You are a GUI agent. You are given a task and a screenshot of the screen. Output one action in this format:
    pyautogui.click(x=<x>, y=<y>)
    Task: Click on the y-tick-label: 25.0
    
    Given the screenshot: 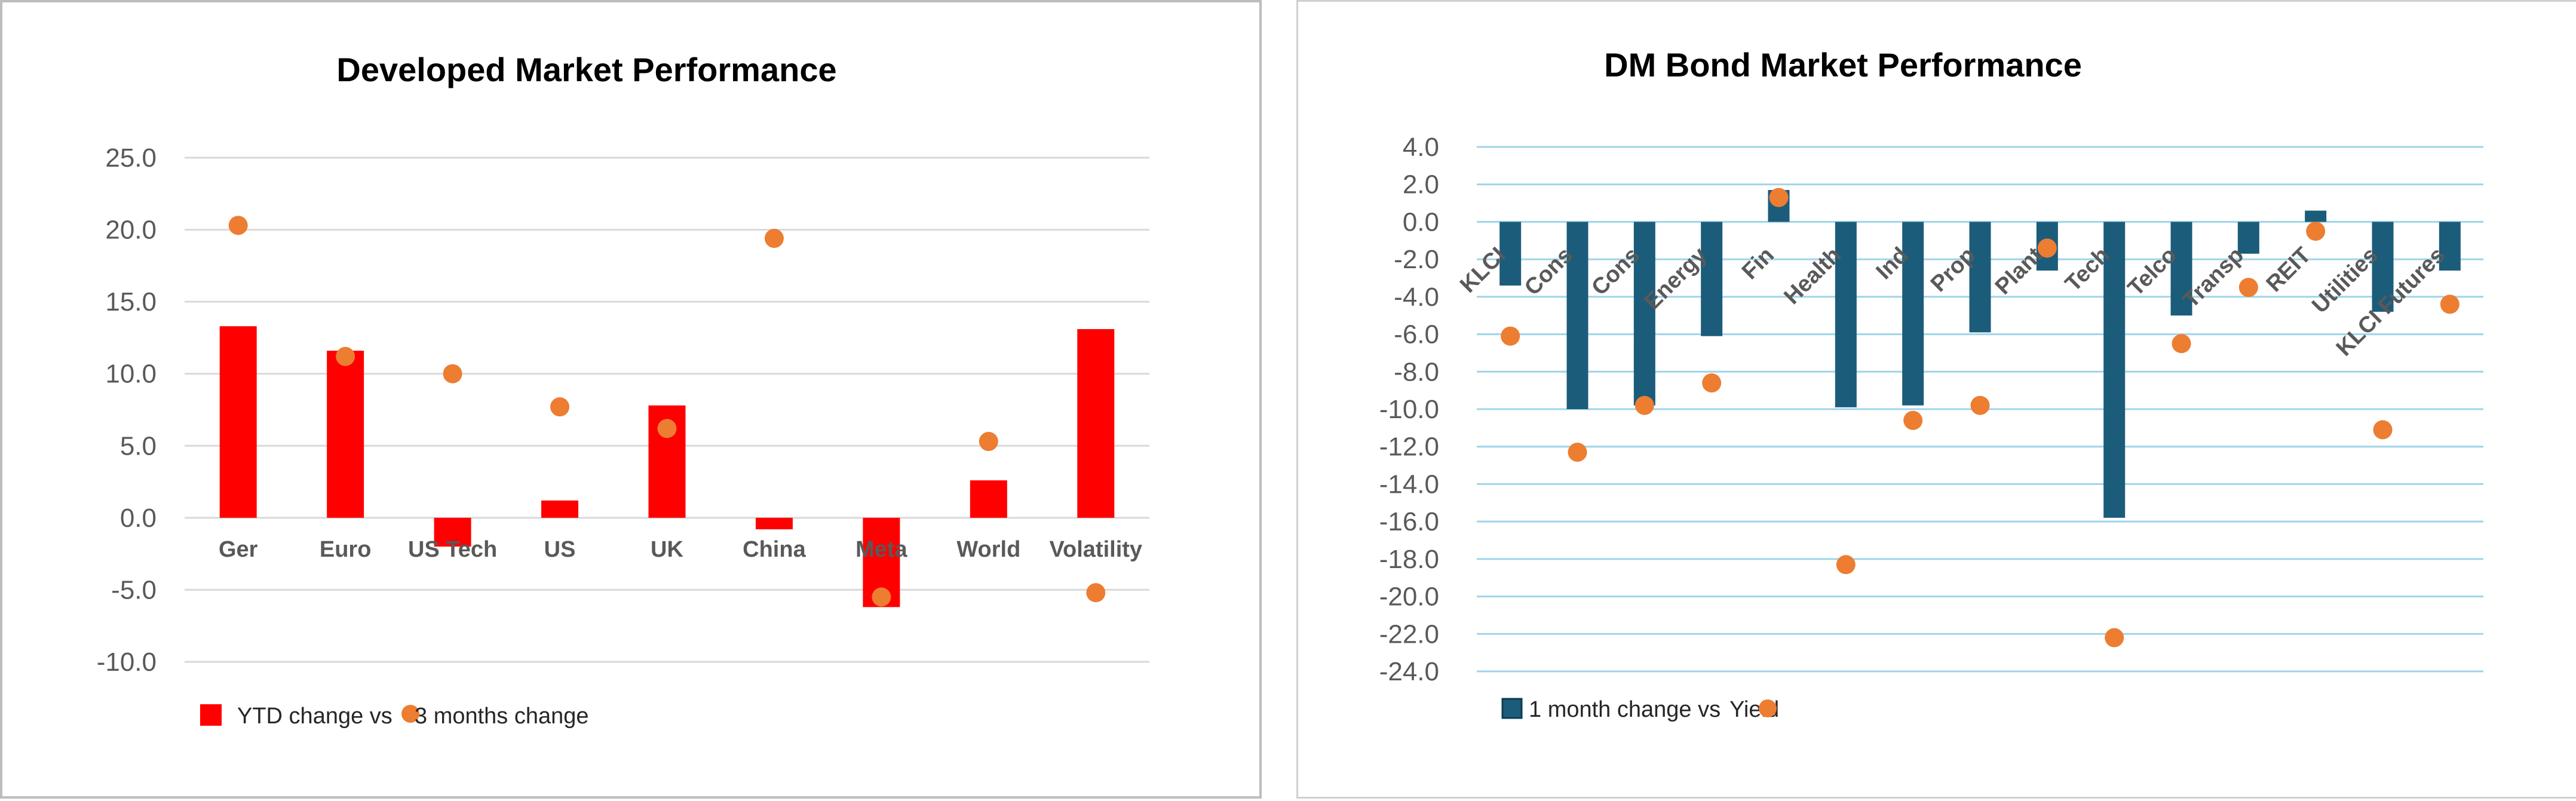 What is the action you would take?
    pyautogui.click(x=131, y=158)
    